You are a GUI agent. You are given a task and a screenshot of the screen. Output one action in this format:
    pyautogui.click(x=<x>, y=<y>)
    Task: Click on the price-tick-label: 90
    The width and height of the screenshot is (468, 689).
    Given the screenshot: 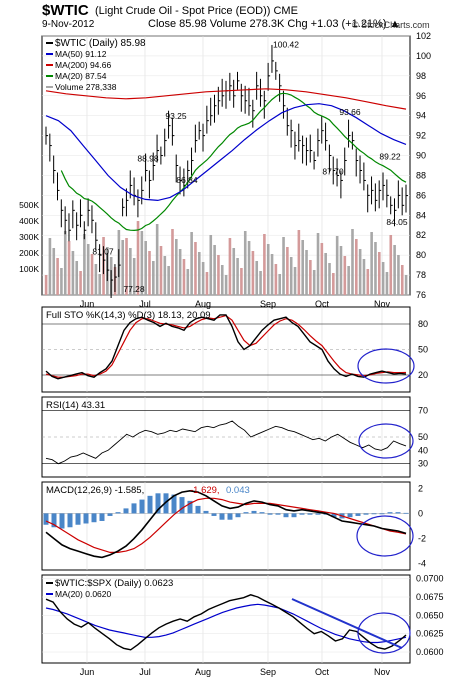 What is the action you would take?
    pyautogui.click(x=421, y=156)
    